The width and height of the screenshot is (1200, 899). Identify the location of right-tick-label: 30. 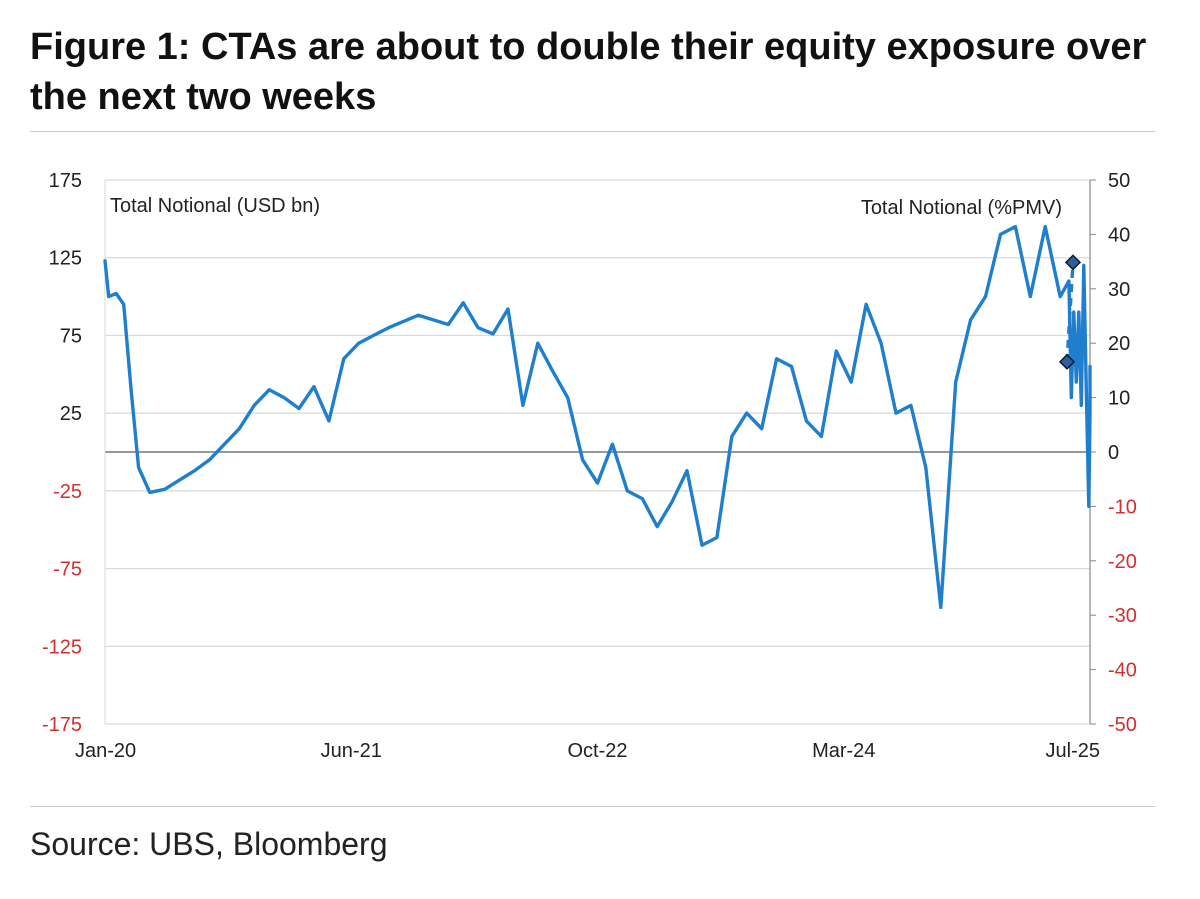
(1119, 290).